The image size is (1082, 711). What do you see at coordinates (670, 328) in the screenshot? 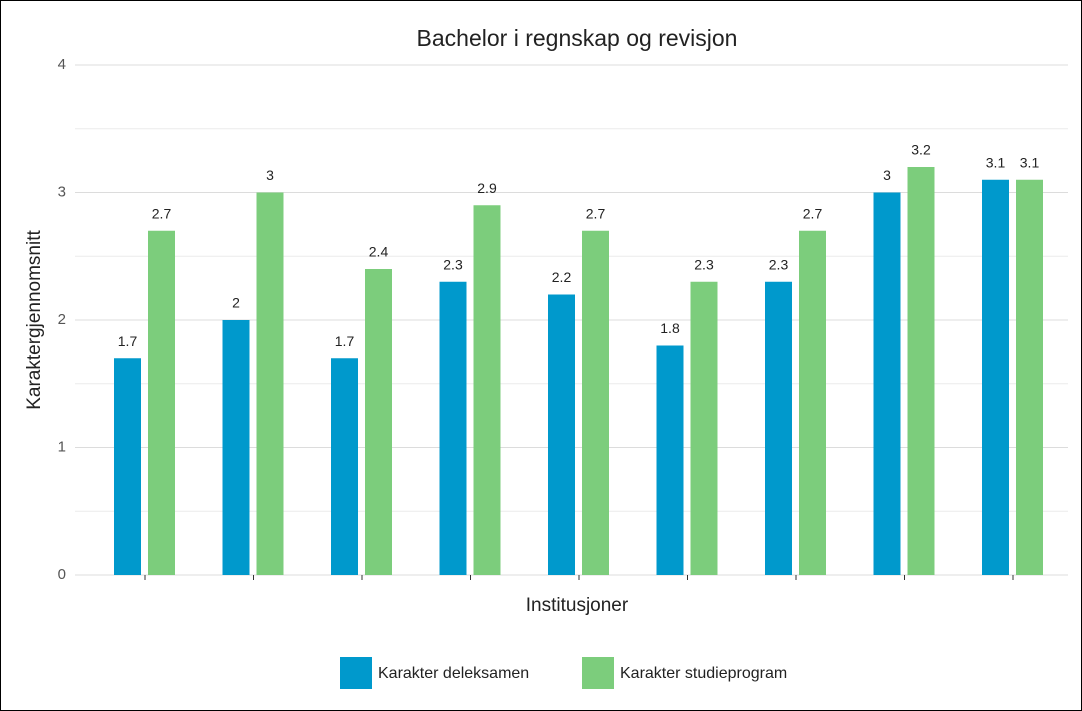
I see `value-label: 1.8` at bounding box center [670, 328].